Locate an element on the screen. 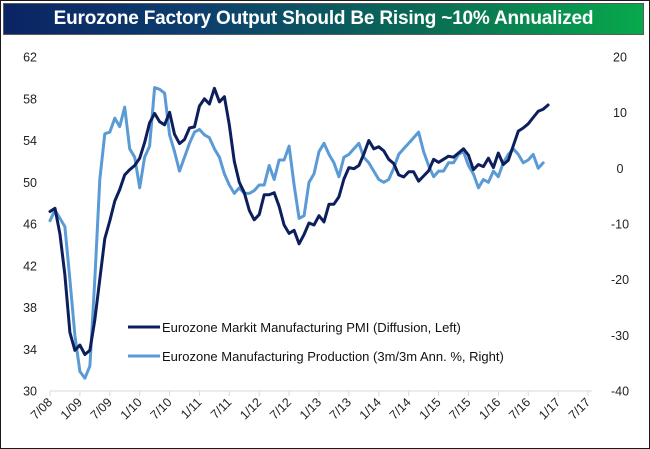 The image size is (650, 449). y-right-tick-label: -20 is located at coordinates (620, 280).